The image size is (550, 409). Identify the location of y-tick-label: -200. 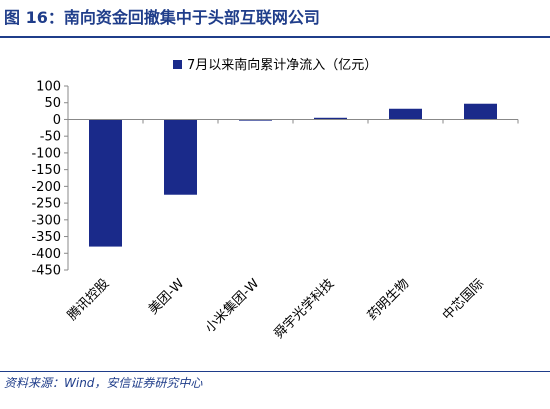
(46, 187).